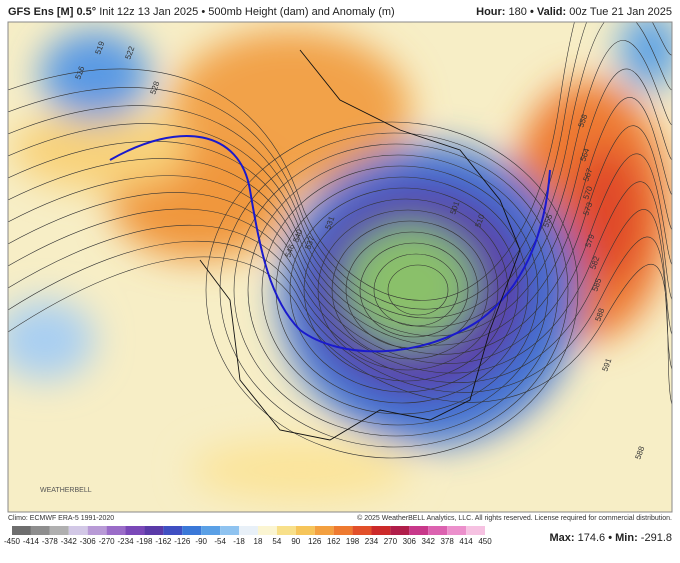 This screenshot has width=680, height=563. Describe the element at coordinates (315, 541) in the screenshot. I see `colorbar-tick-label: 126` at that location.